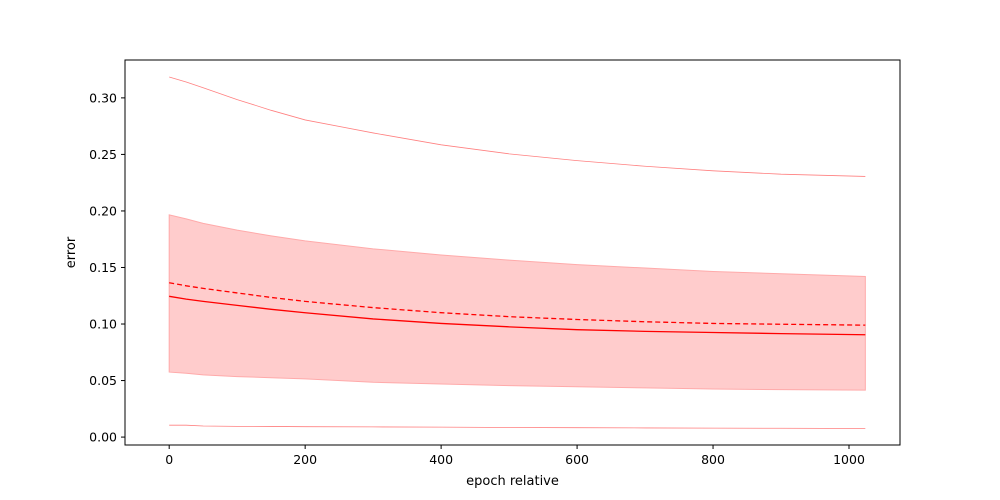  I want to click on y-tick-label: 0.25, so click(103, 154).